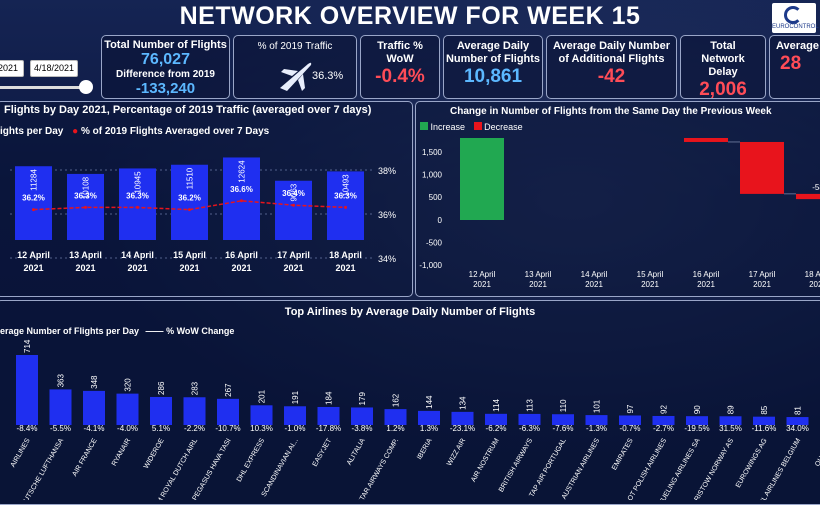 The width and height of the screenshot is (820, 505). What do you see at coordinates (596, 428) in the screenshot?
I see `wow-change-label: -1.3%` at bounding box center [596, 428].